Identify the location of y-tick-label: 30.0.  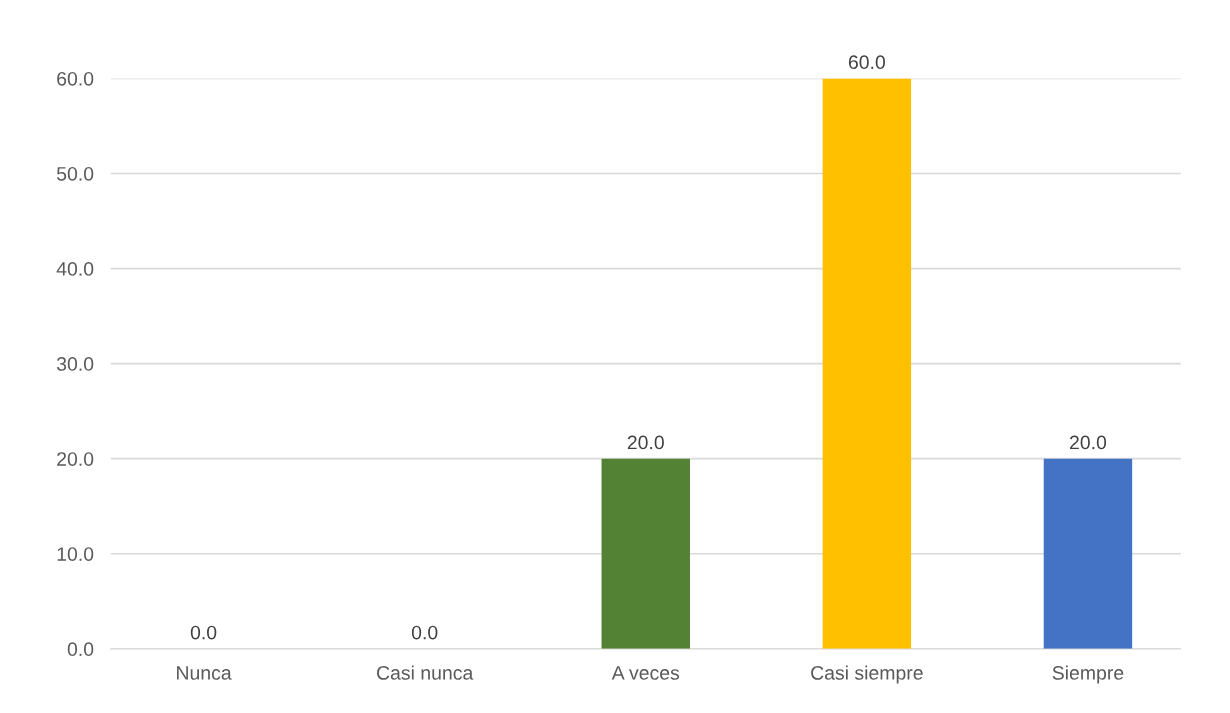
(75, 364).